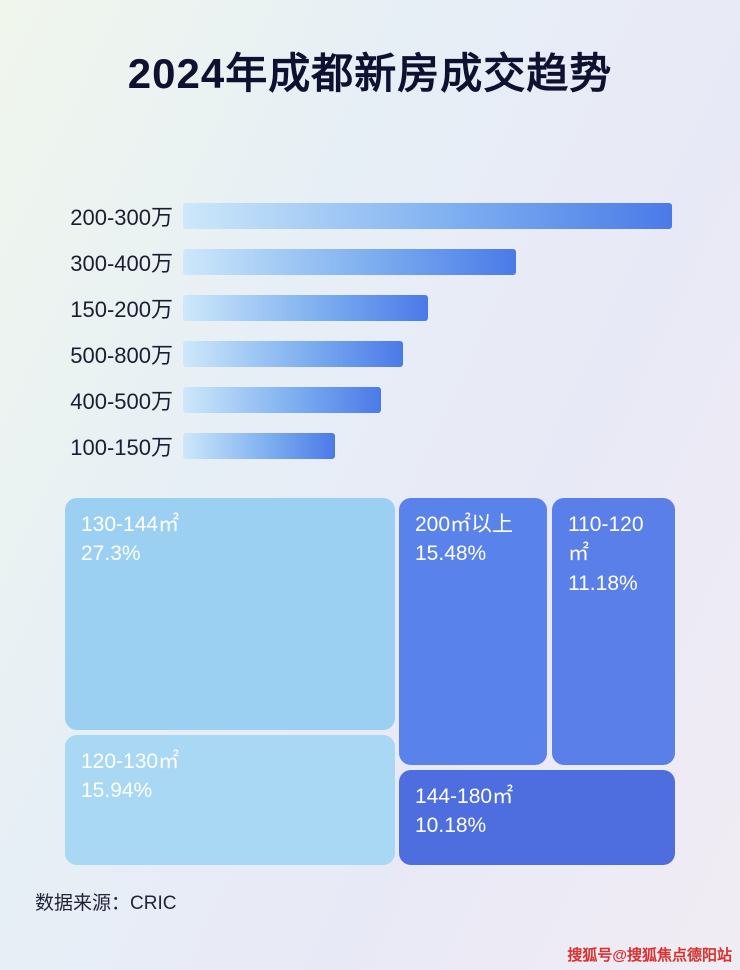 The image size is (740, 970). What do you see at coordinates (121, 355) in the screenshot?
I see `bar-category-label: 500-800万` at bounding box center [121, 355].